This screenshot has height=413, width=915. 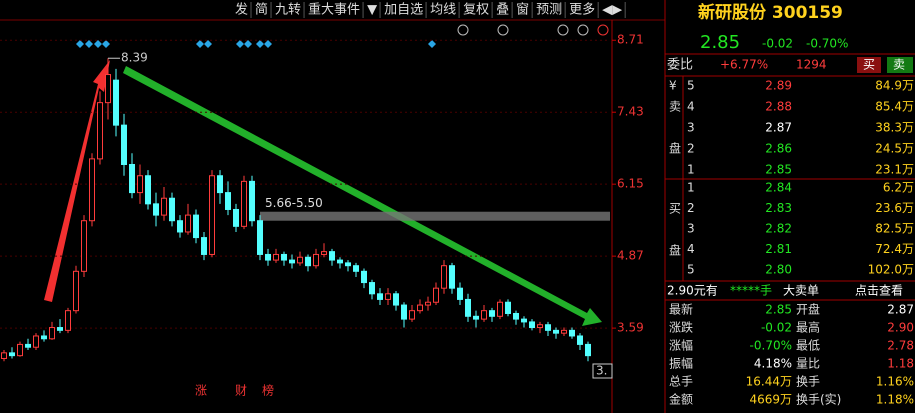 What do you see at coordinates (601, 371) in the screenshot?
I see `last-label: 3.` at bounding box center [601, 371].